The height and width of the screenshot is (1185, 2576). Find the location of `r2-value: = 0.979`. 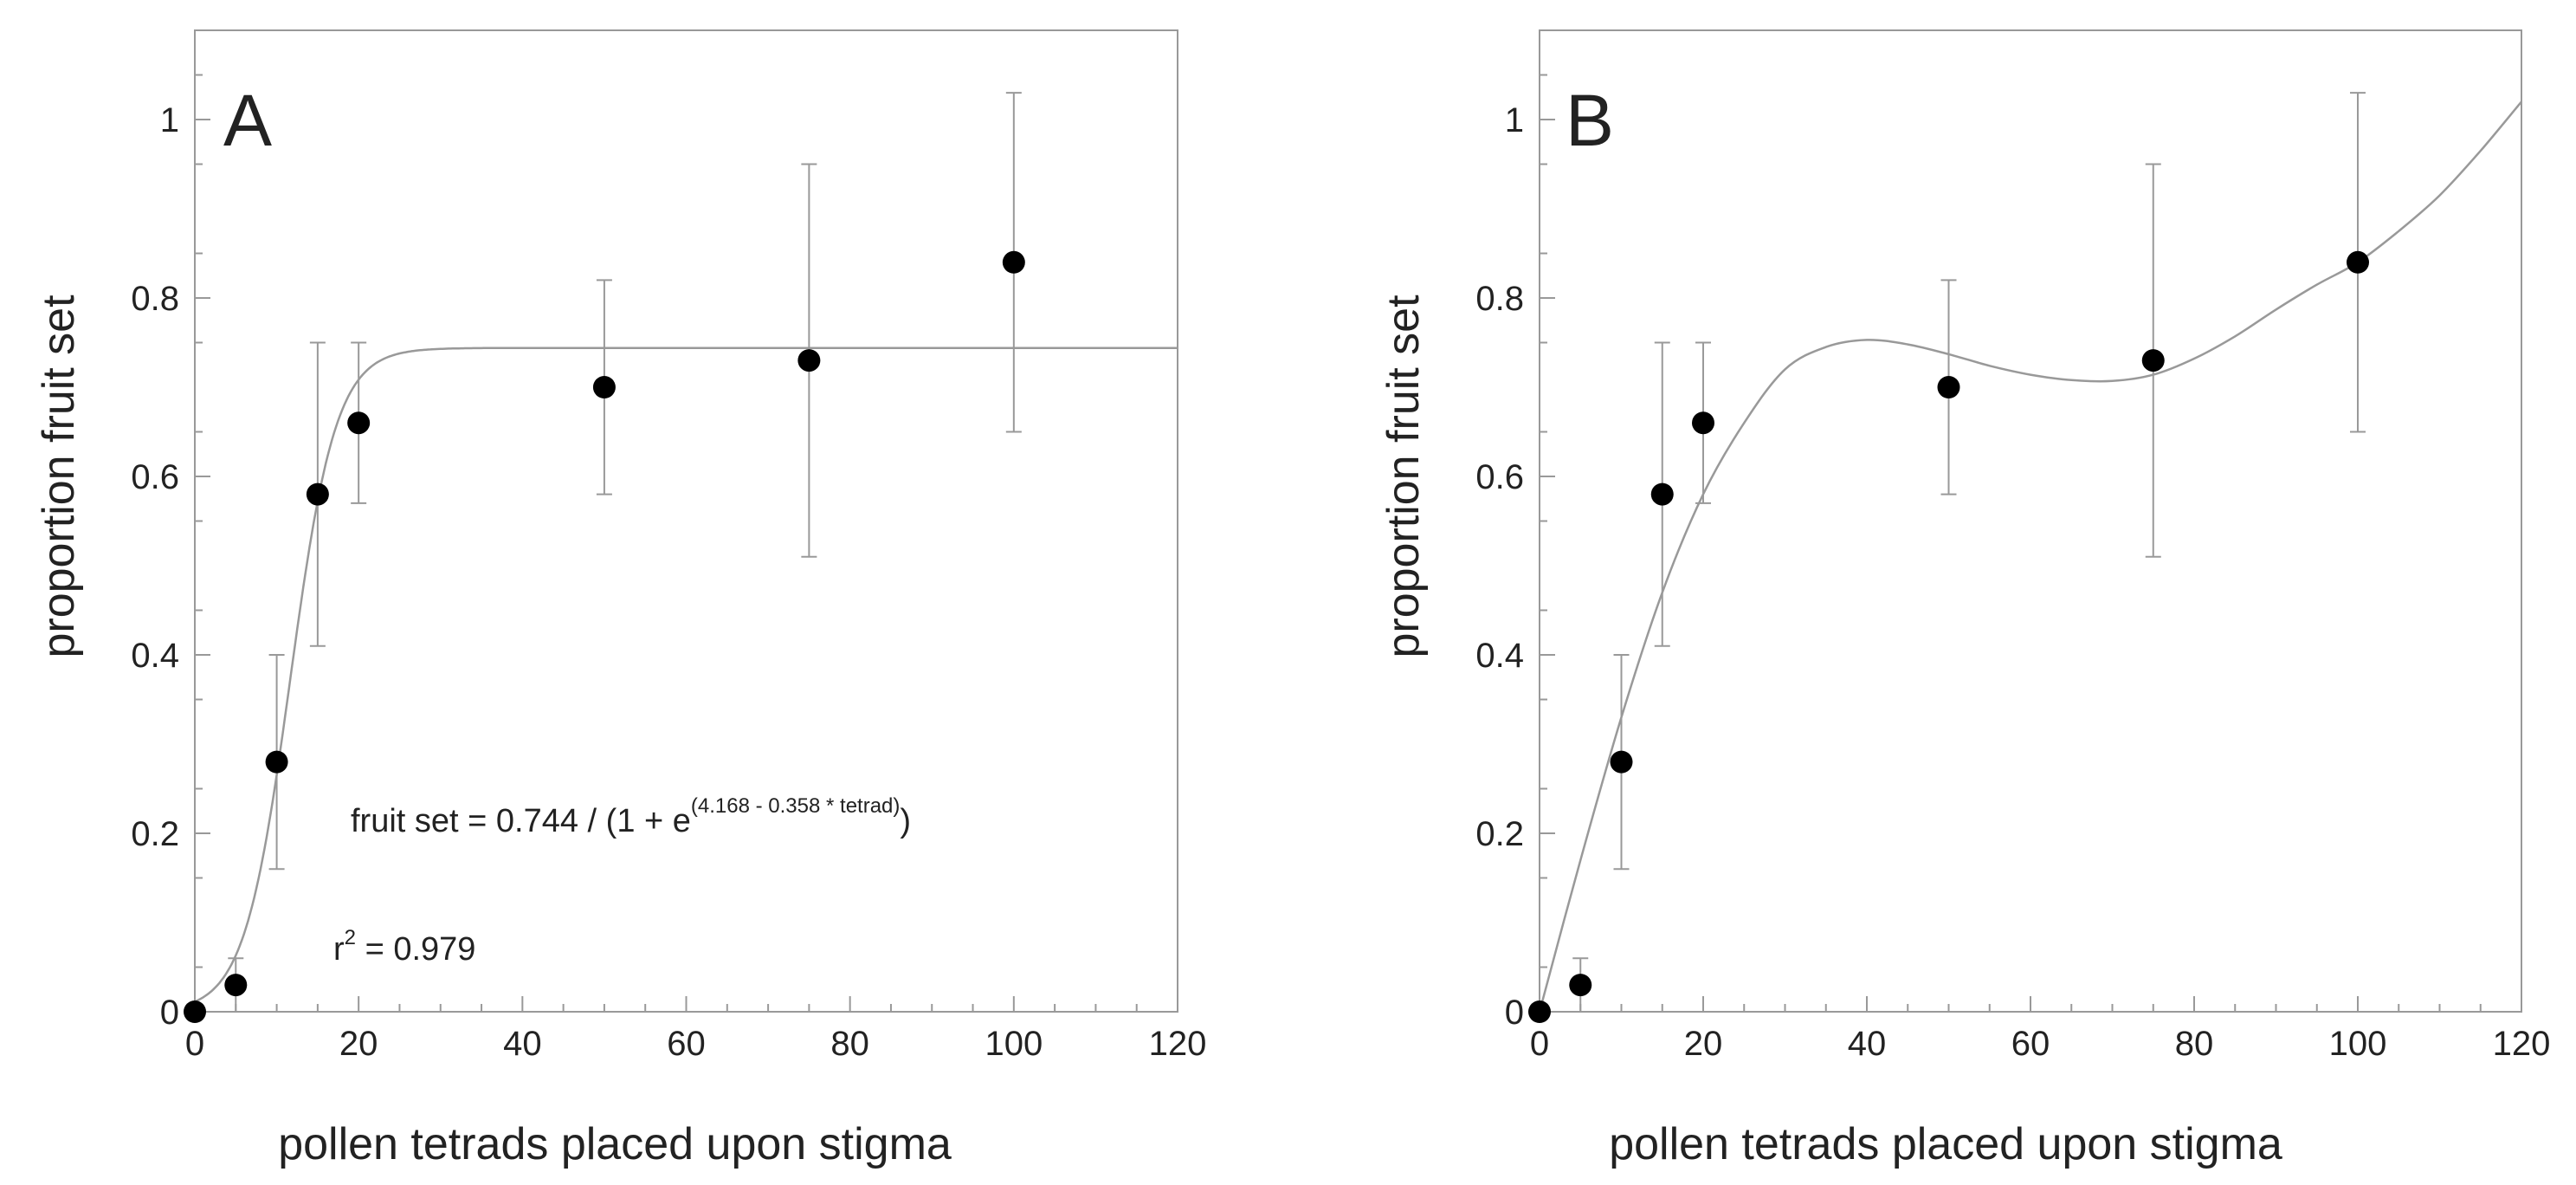

r2-value: = 0.979 is located at coordinates (415, 949).